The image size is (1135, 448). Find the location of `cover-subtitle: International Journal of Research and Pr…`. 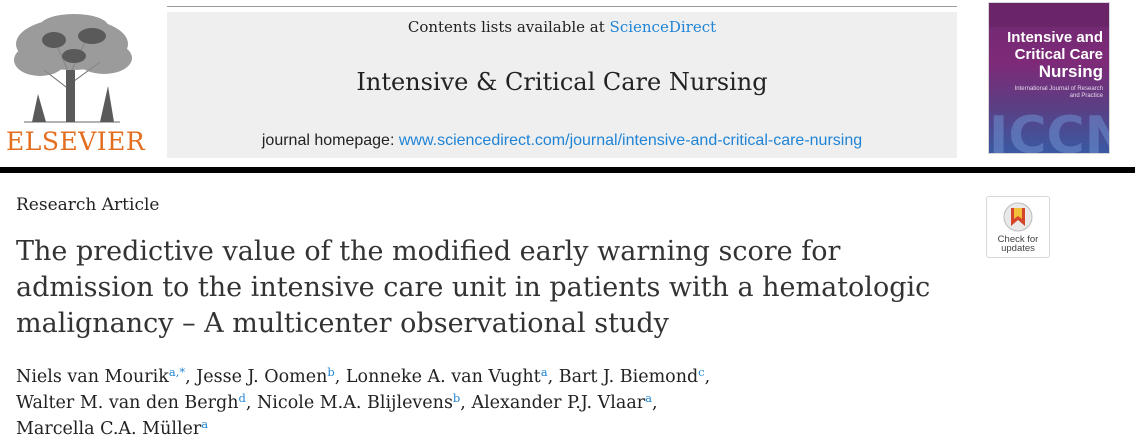

cover-subtitle: International Journal of Research and Pr… is located at coordinates (1058, 92).